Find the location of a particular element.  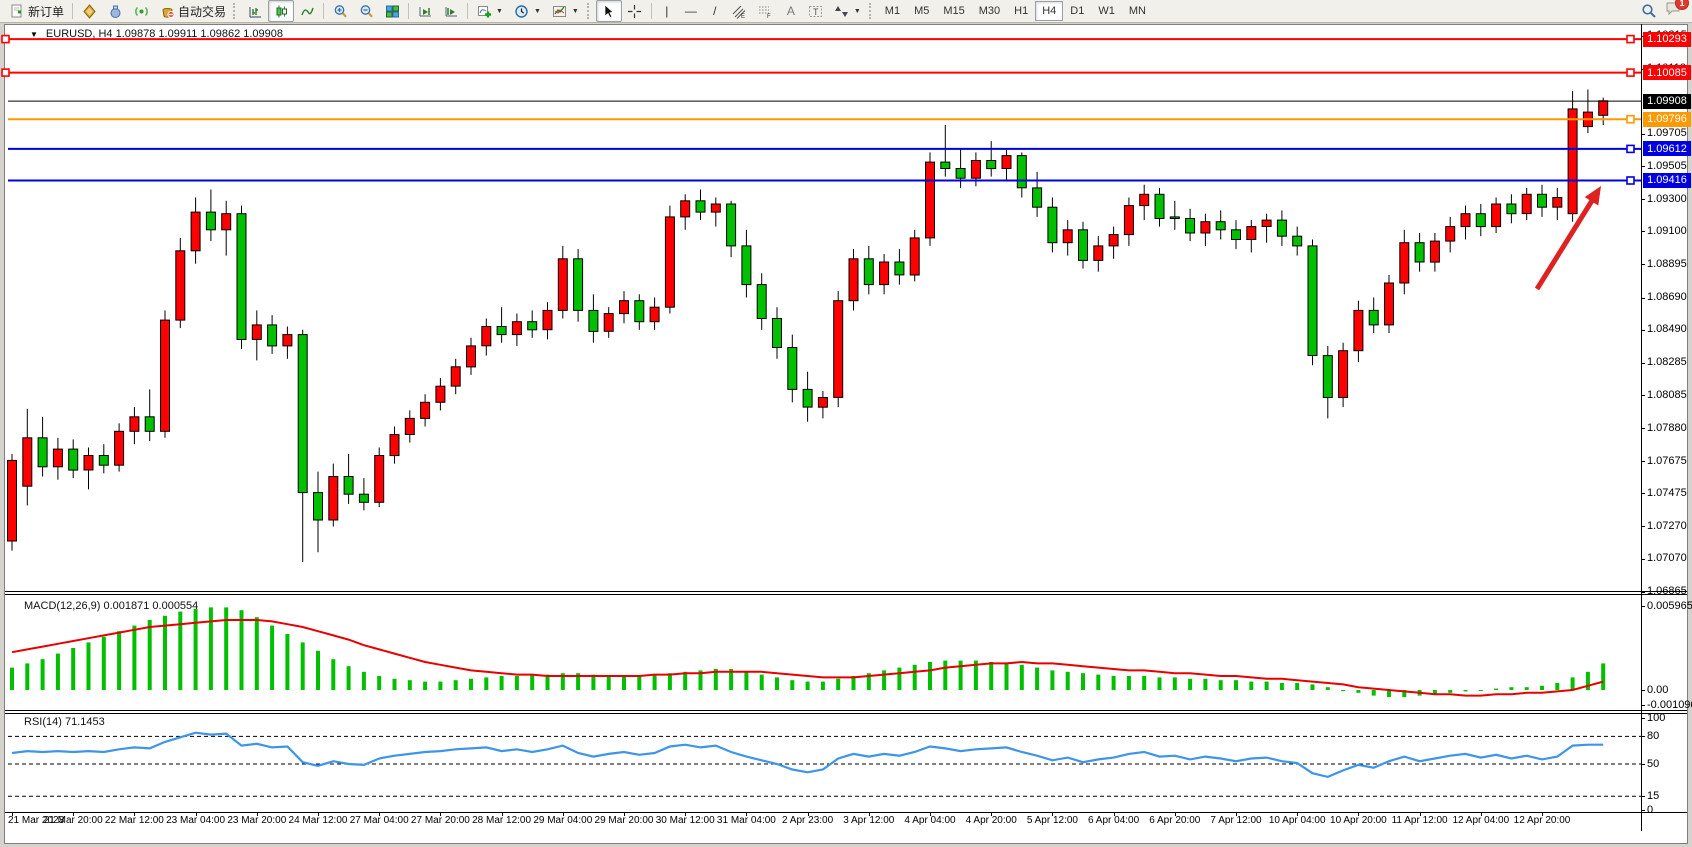

price-tick-label: 1.07270 is located at coordinates (1667, 525).